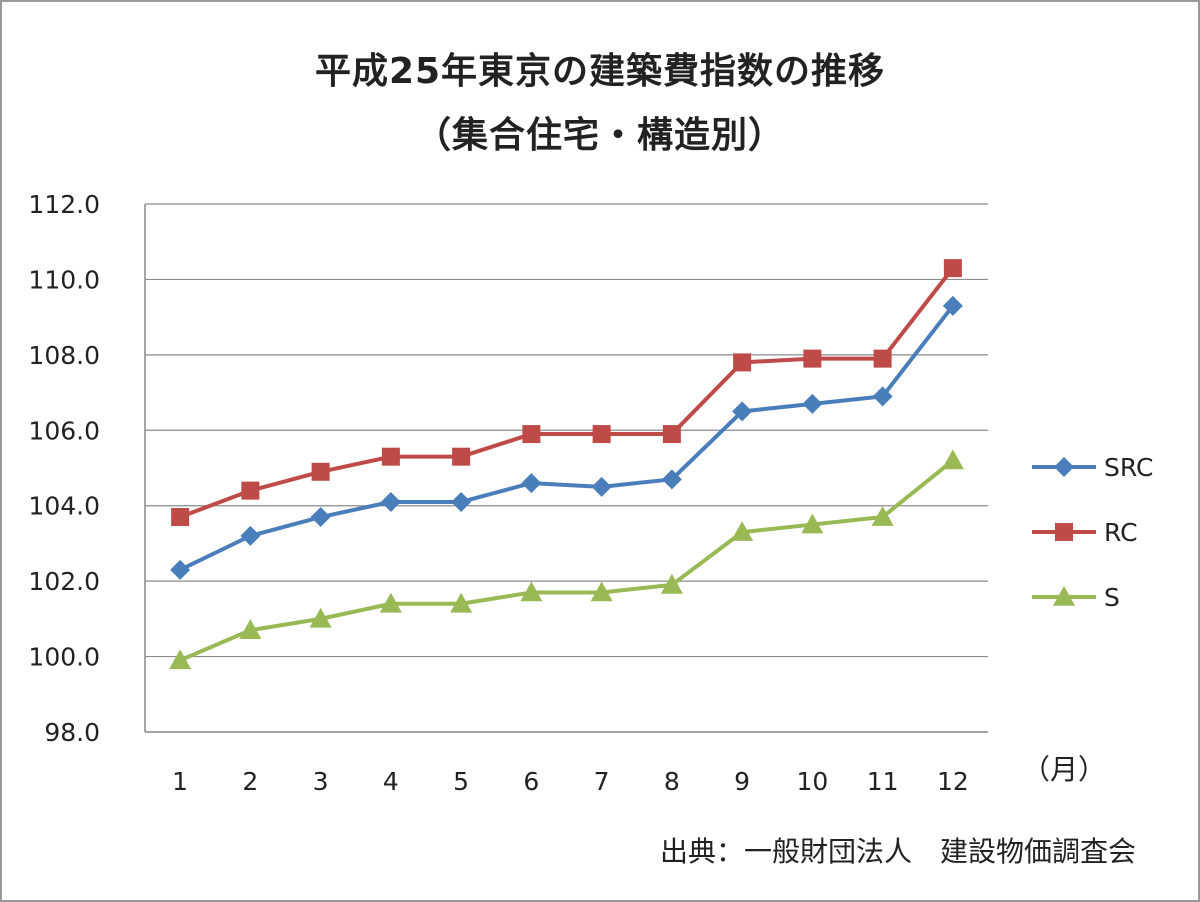 This screenshot has width=1200, height=902. I want to click on y-tick-label: 104.0, so click(64, 506).